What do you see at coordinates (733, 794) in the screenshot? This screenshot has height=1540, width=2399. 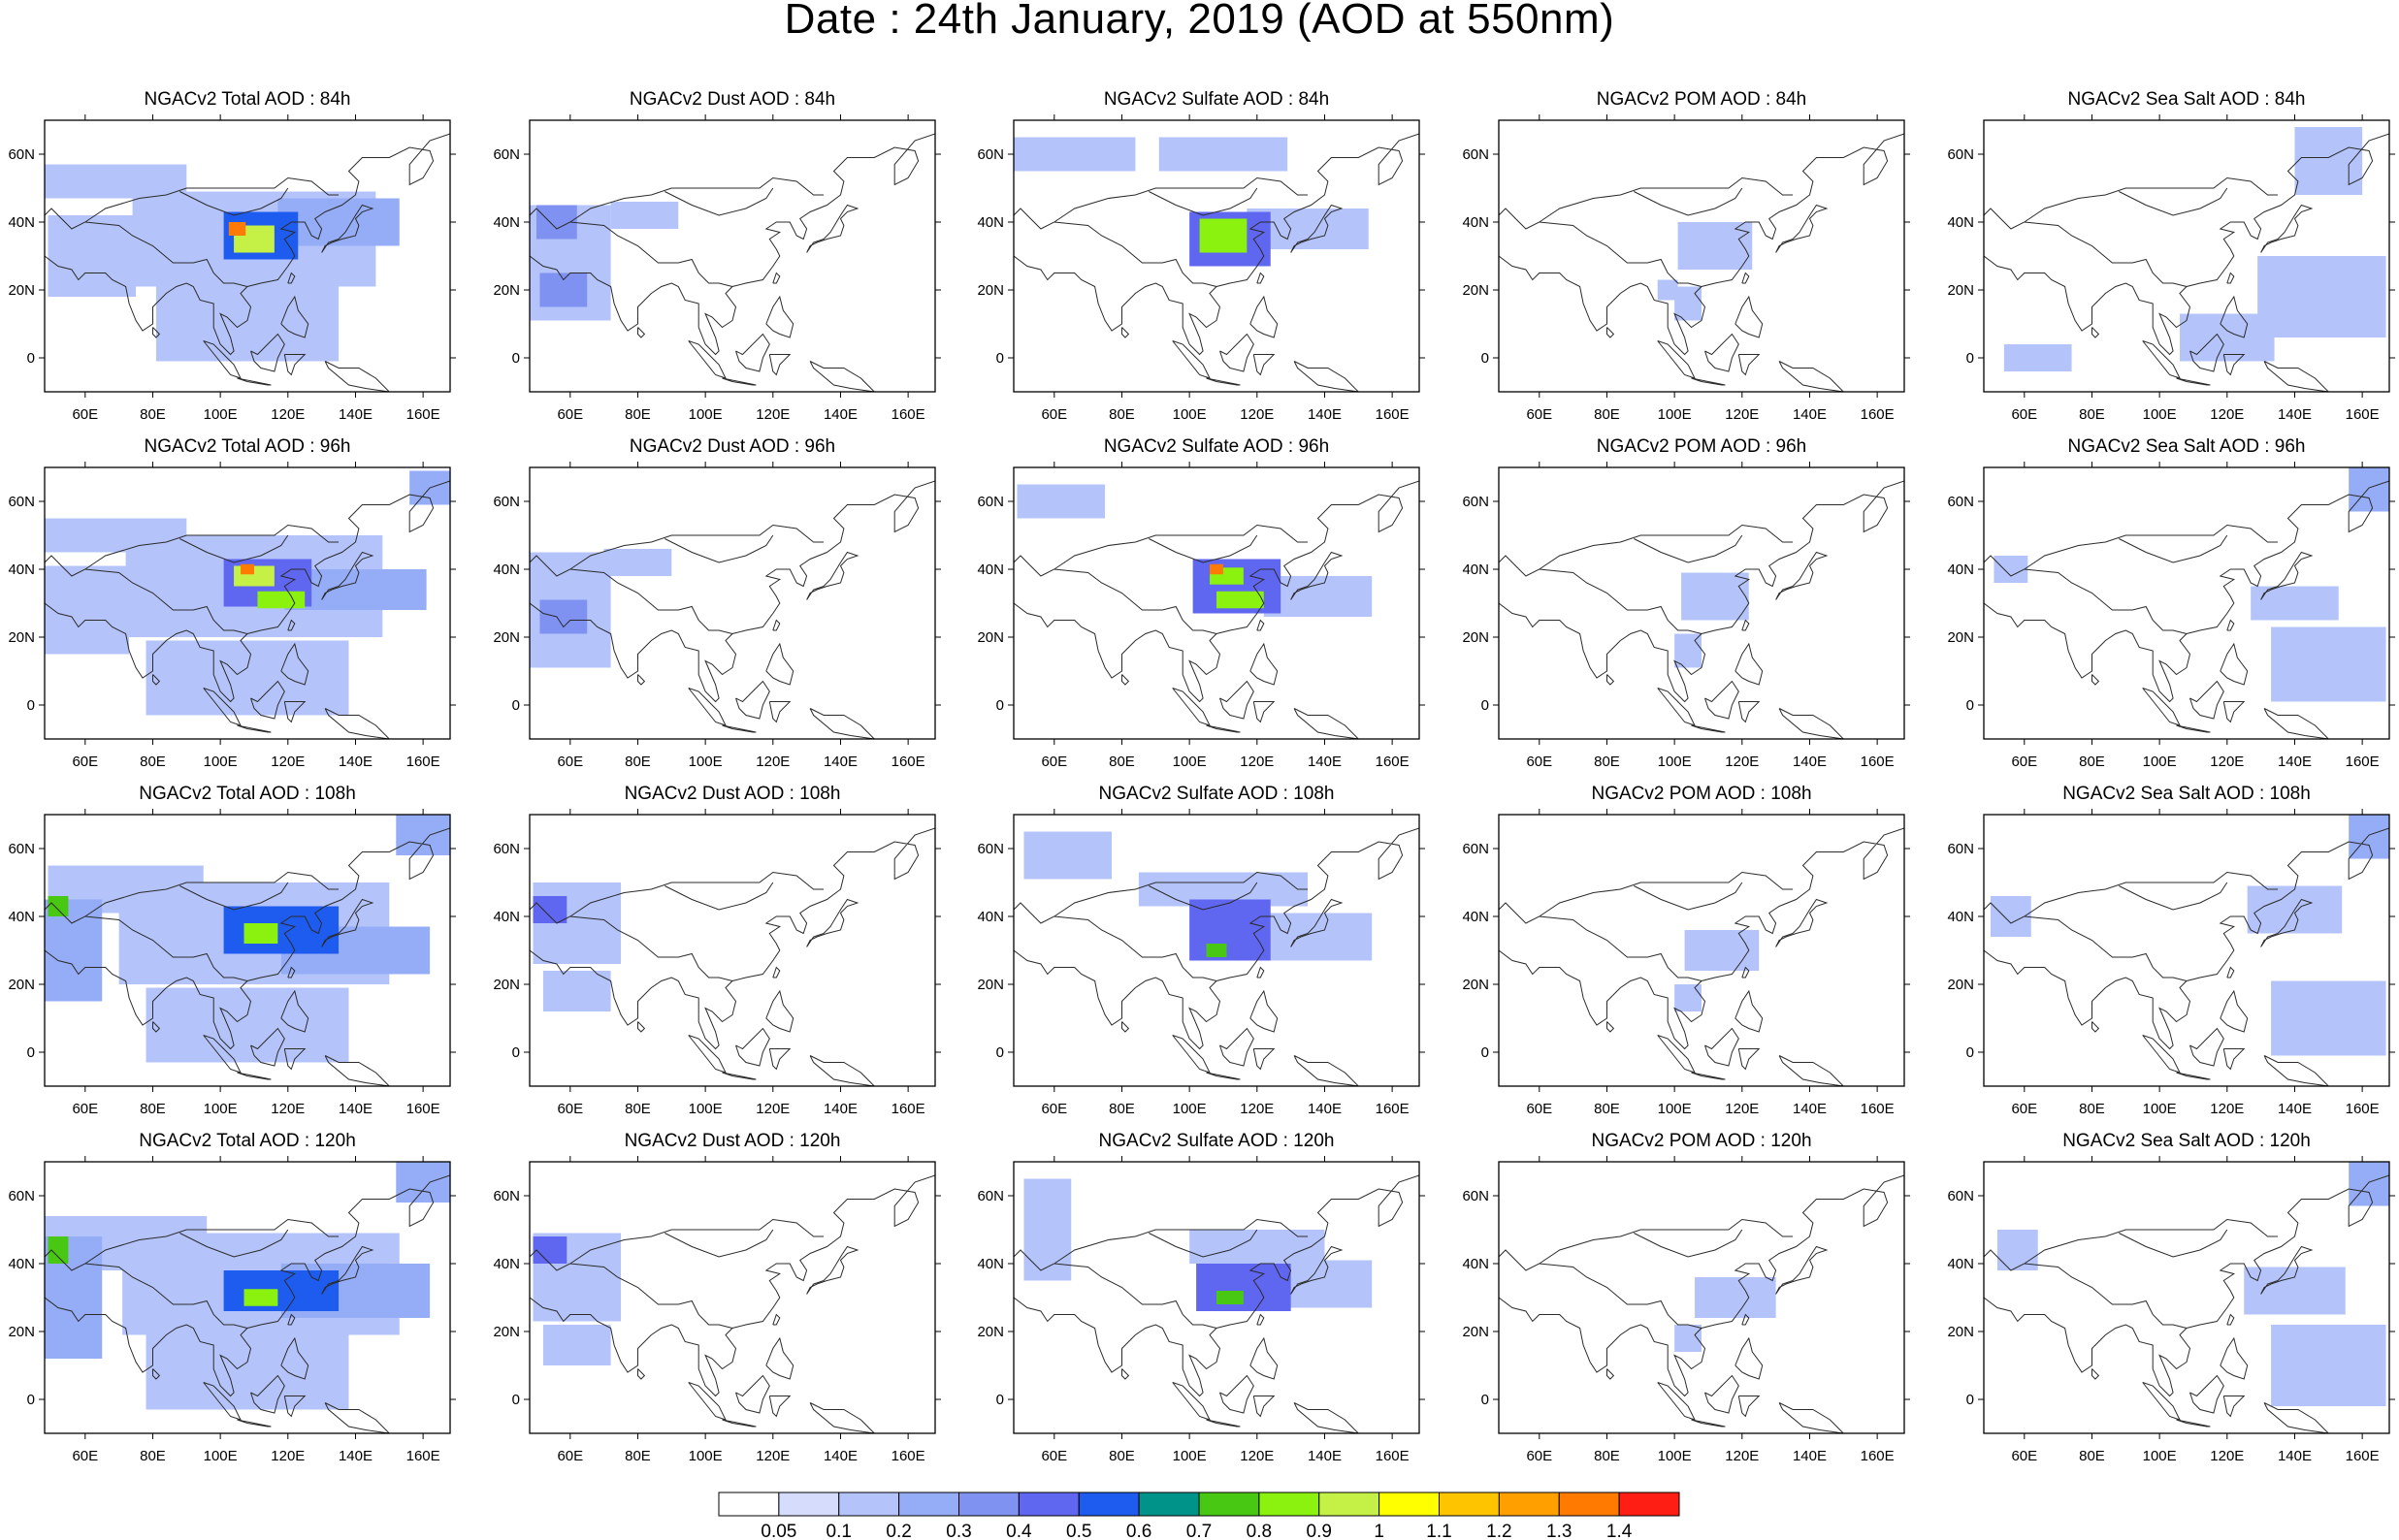 I see `panel-title: NGACv2 Dust AOD : 108h` at bounding box center [733, 794].